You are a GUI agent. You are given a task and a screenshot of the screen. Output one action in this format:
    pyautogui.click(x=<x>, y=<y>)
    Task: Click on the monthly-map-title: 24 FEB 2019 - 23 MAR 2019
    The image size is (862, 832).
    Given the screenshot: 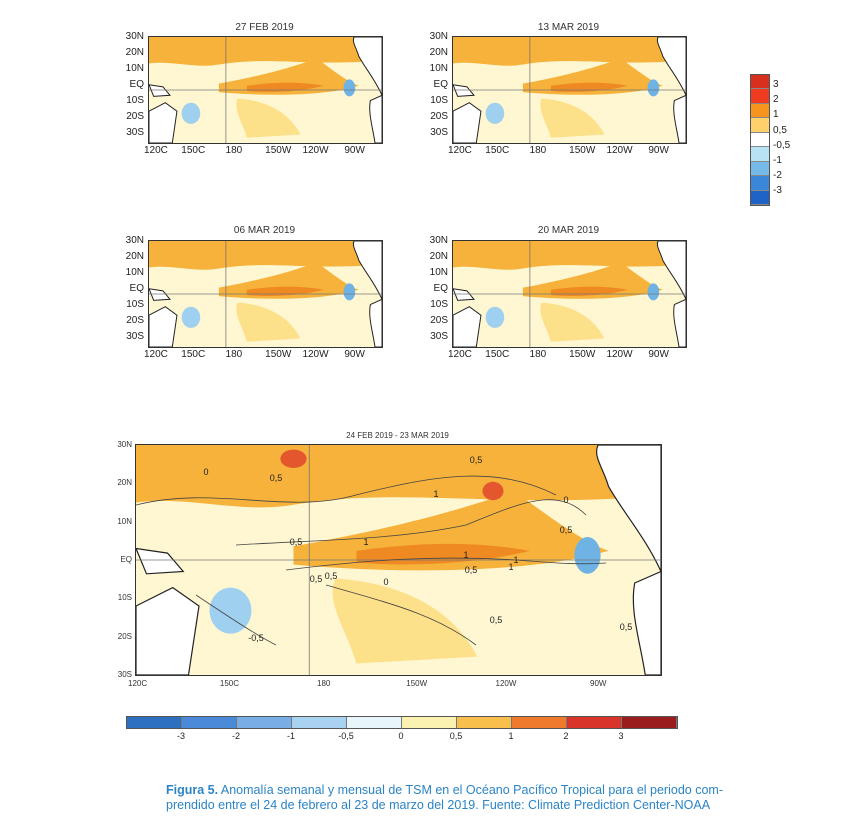 What is the action you would take?
    pyautogui.click(x=397, y=435)
    